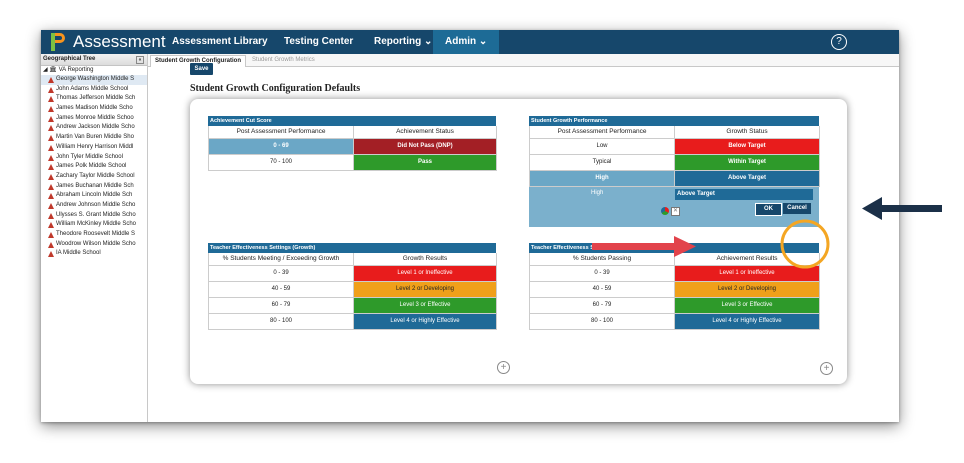 The width and height of the screenshot is (964, 463). What do you see at coordinates (201, 69) in the screenshot?
I see `save-button: Save` at bounding box center [201, 69].